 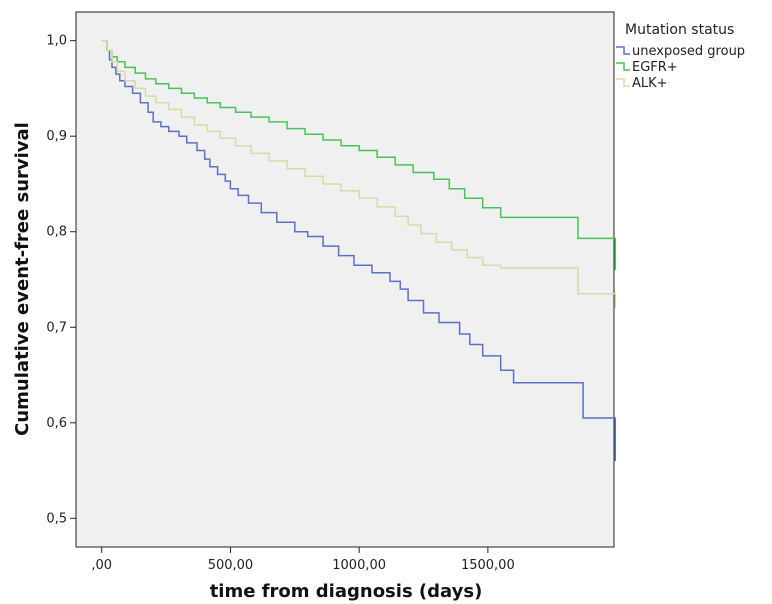 What do you see at coordinates (231, 565) in the screenshot?
I see `x-tick-label: 500,00` at bounding box center [231, 565].